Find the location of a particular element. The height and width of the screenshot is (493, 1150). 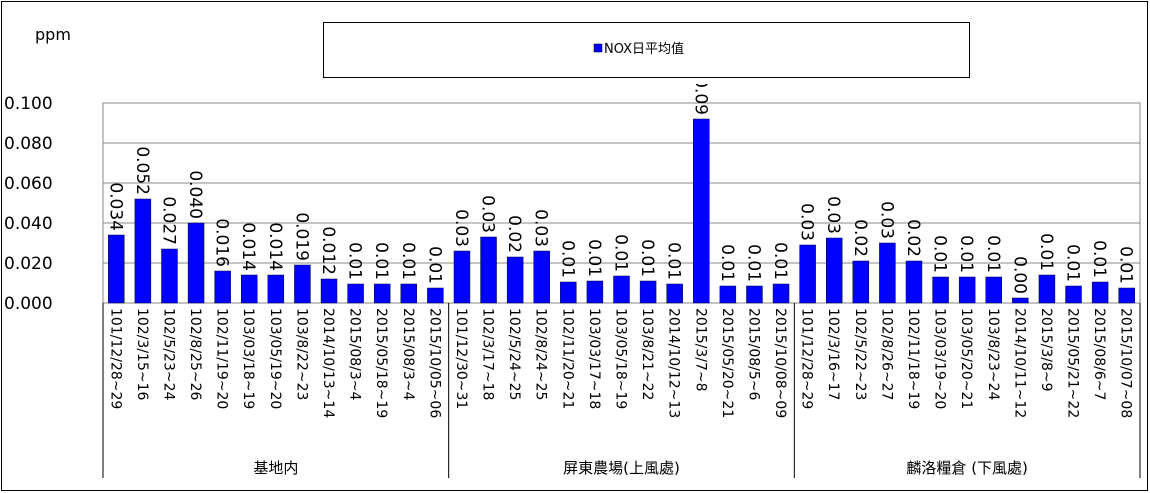

x-tick-label: 101/12/28~29 is located at coordinates (115, 358).